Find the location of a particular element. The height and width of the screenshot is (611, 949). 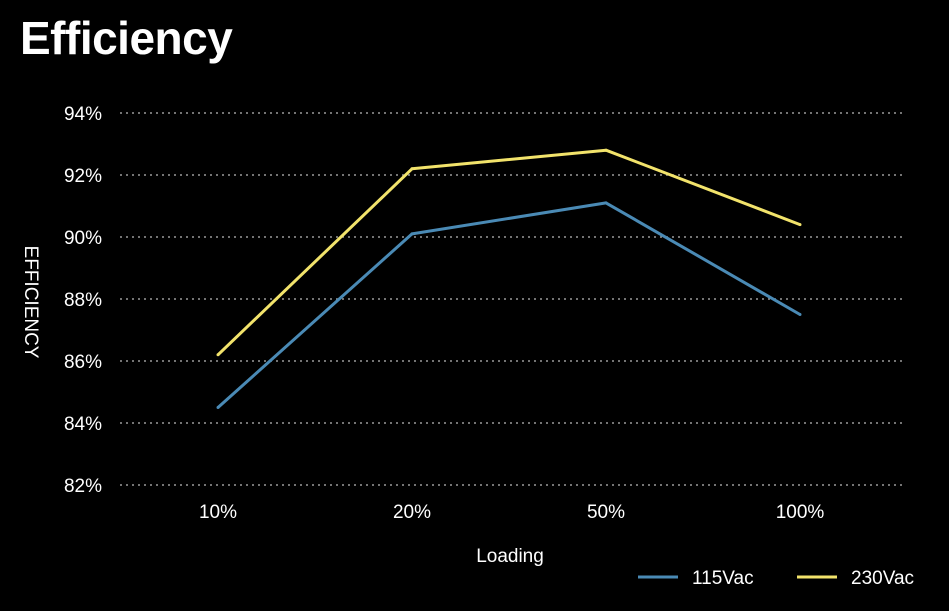

y-tick-label: 92% is located at coordinates (83, 176).